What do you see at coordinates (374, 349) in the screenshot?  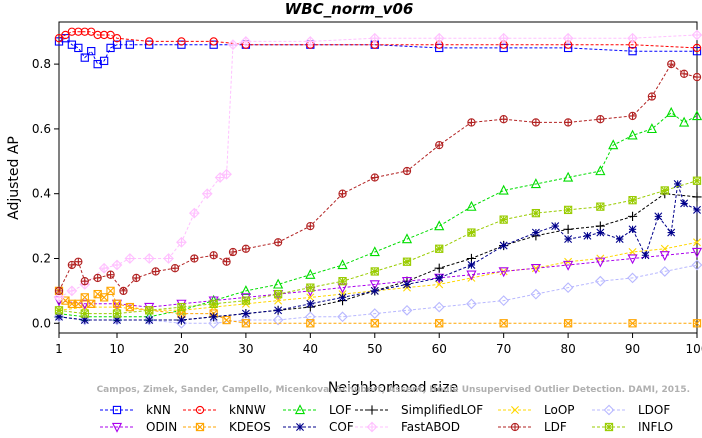 I see `x-tick-label: 50` at bounding box center [374, 349].